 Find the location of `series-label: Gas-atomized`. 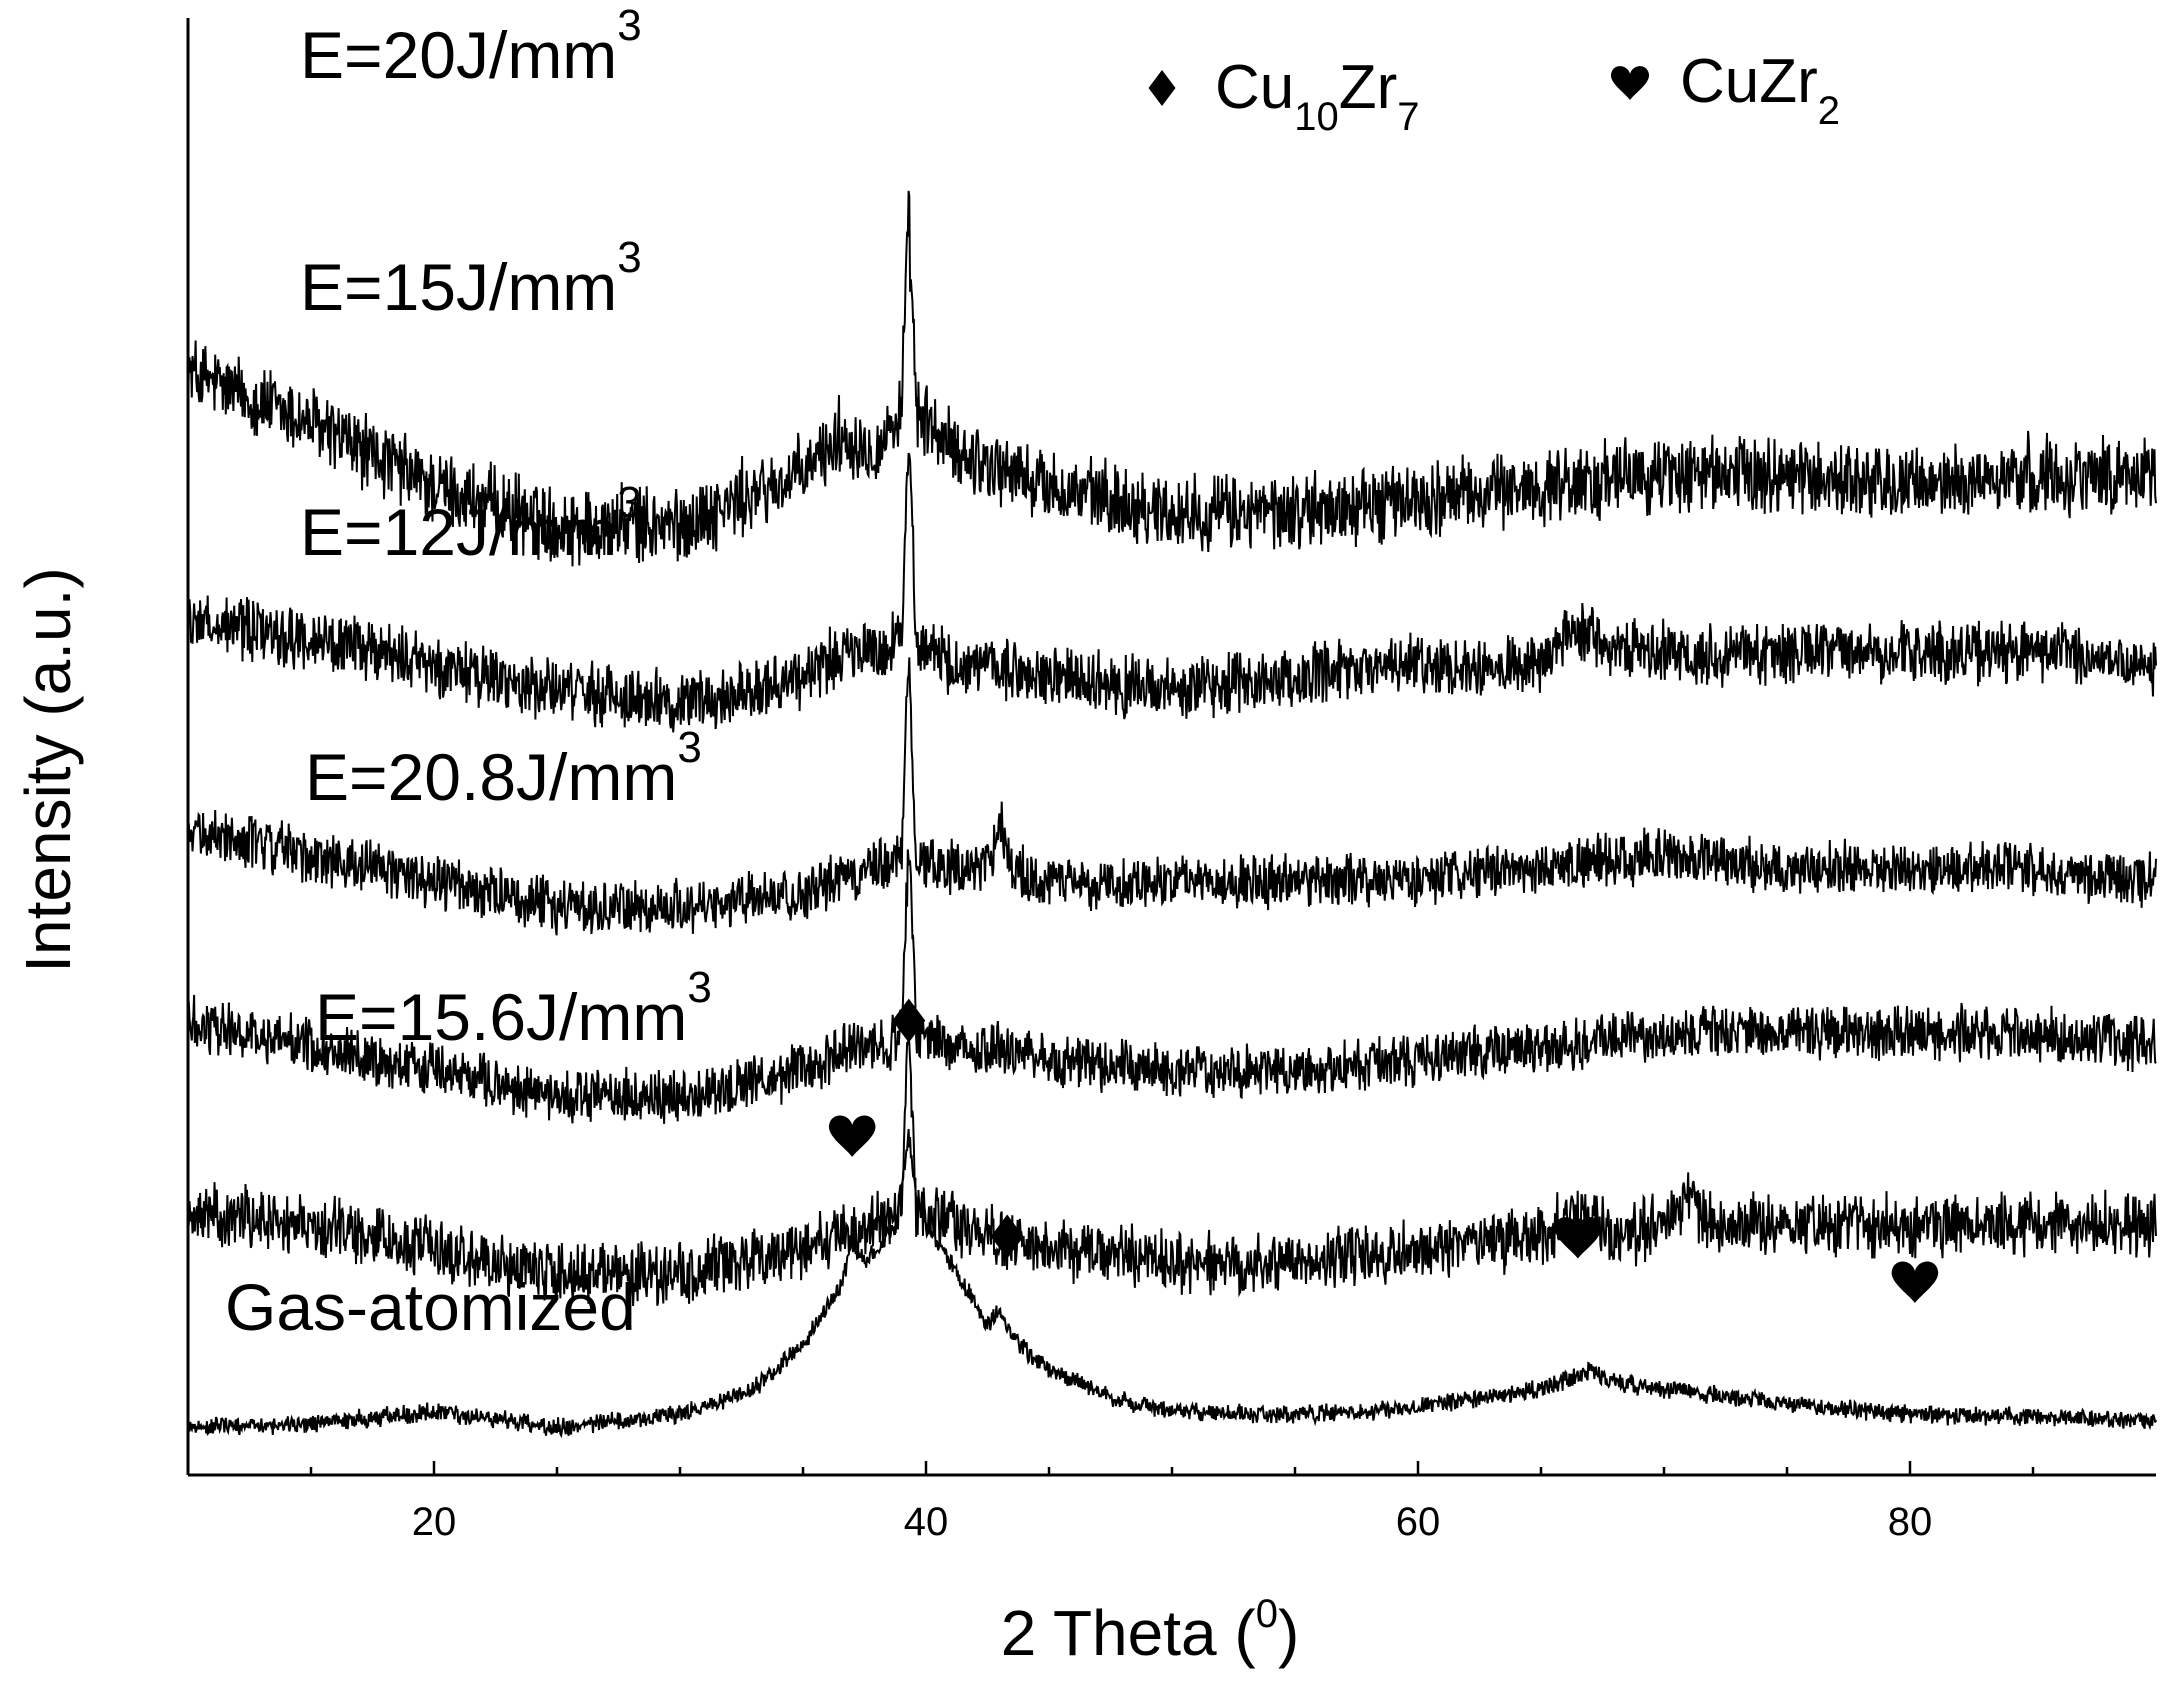

series-label: Gas-atomized is located at coordinates (430, 1307).